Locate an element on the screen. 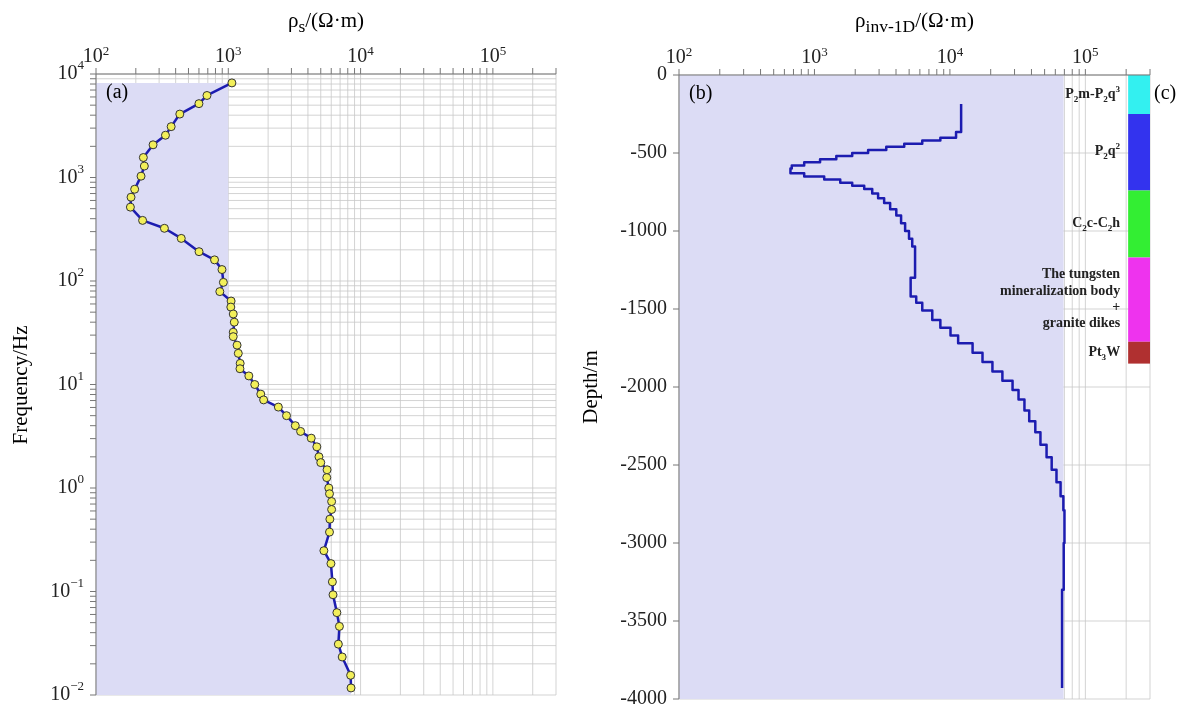 Image resolution: width=1180 pixels, height=707 pixels. y-tick-label: 10$^{1}$ is located at coordinates (70, 380).